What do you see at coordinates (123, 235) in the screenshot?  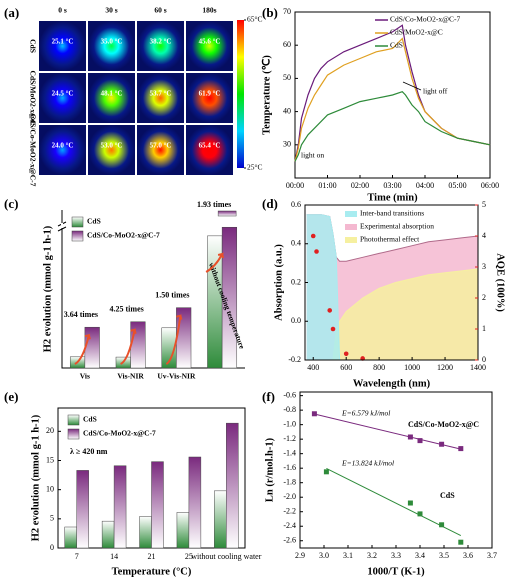 I see `legend-label: CdS/Co-MoO2-x@C-7` at bounding box center [123, 235].